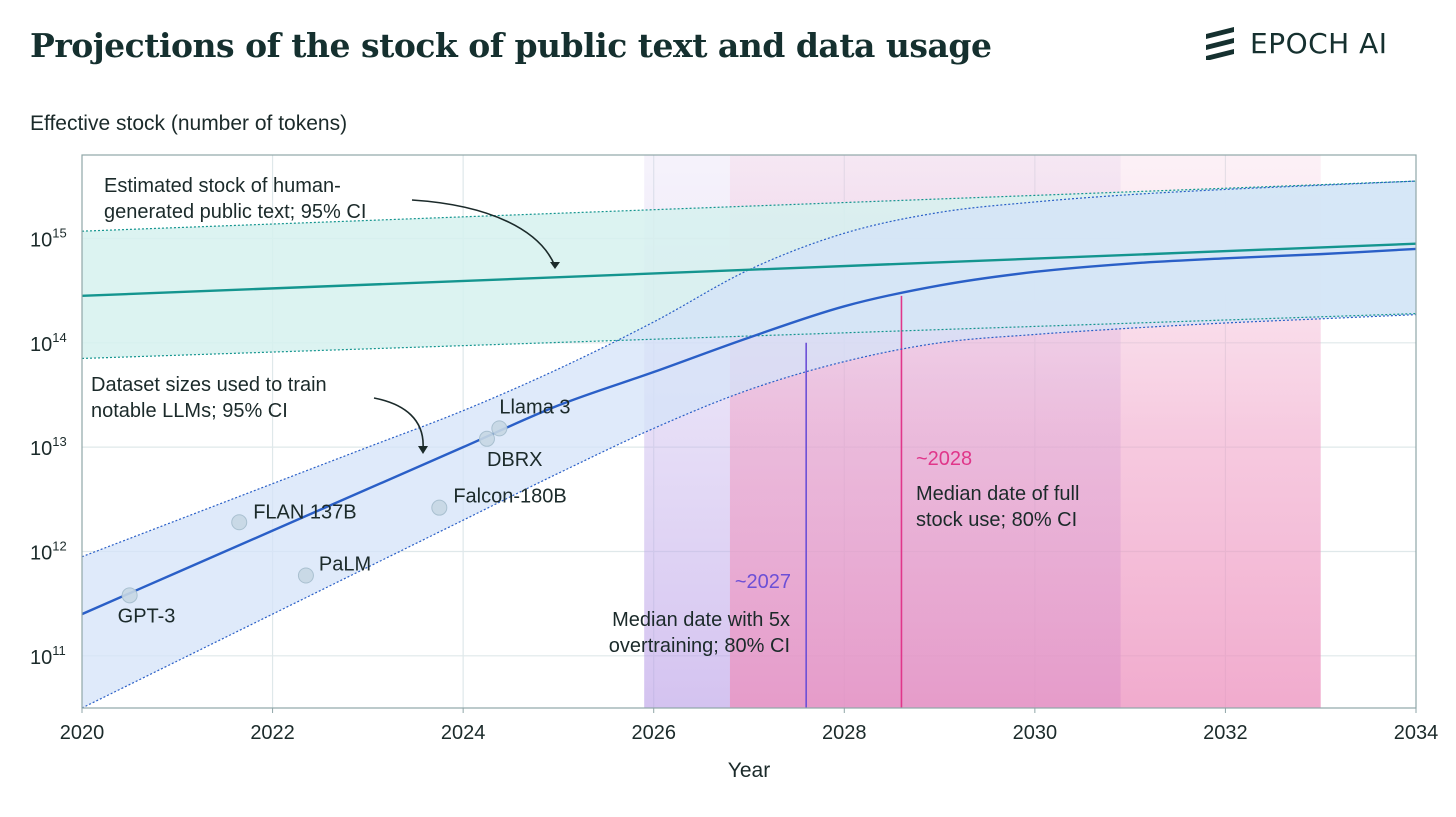 The width and height of the screenshot is (1456, 817). What do you see at coordinates (82, 733) in the screenshot?
I see `x-tick-label: 2020` at bounding box center [82, 733].